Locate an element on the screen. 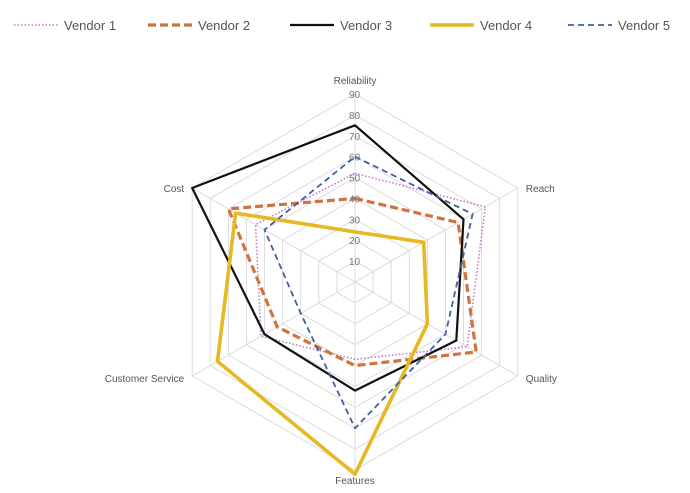 The height and width of the screenshot is (493, 690). tick-label-10: 10 is located at coordinates (355, 262).